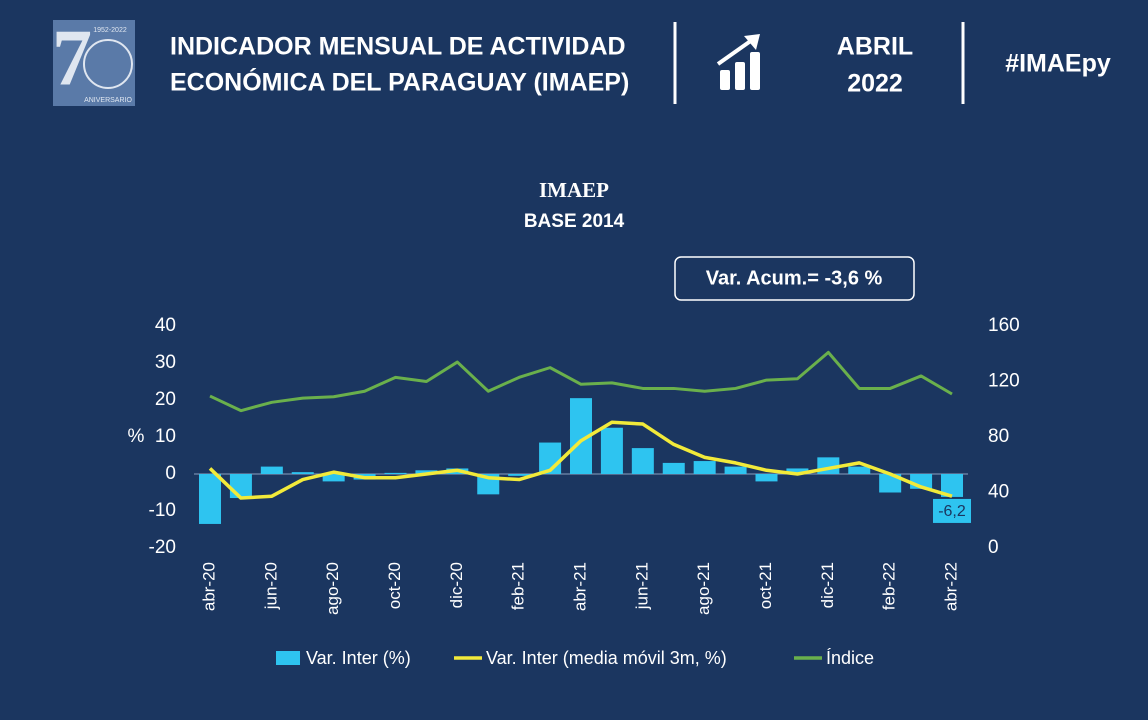  Describe the element at coordinates (108, 100) in the screenshot. I see `logo-text: ANIVERSARIO` at that location.